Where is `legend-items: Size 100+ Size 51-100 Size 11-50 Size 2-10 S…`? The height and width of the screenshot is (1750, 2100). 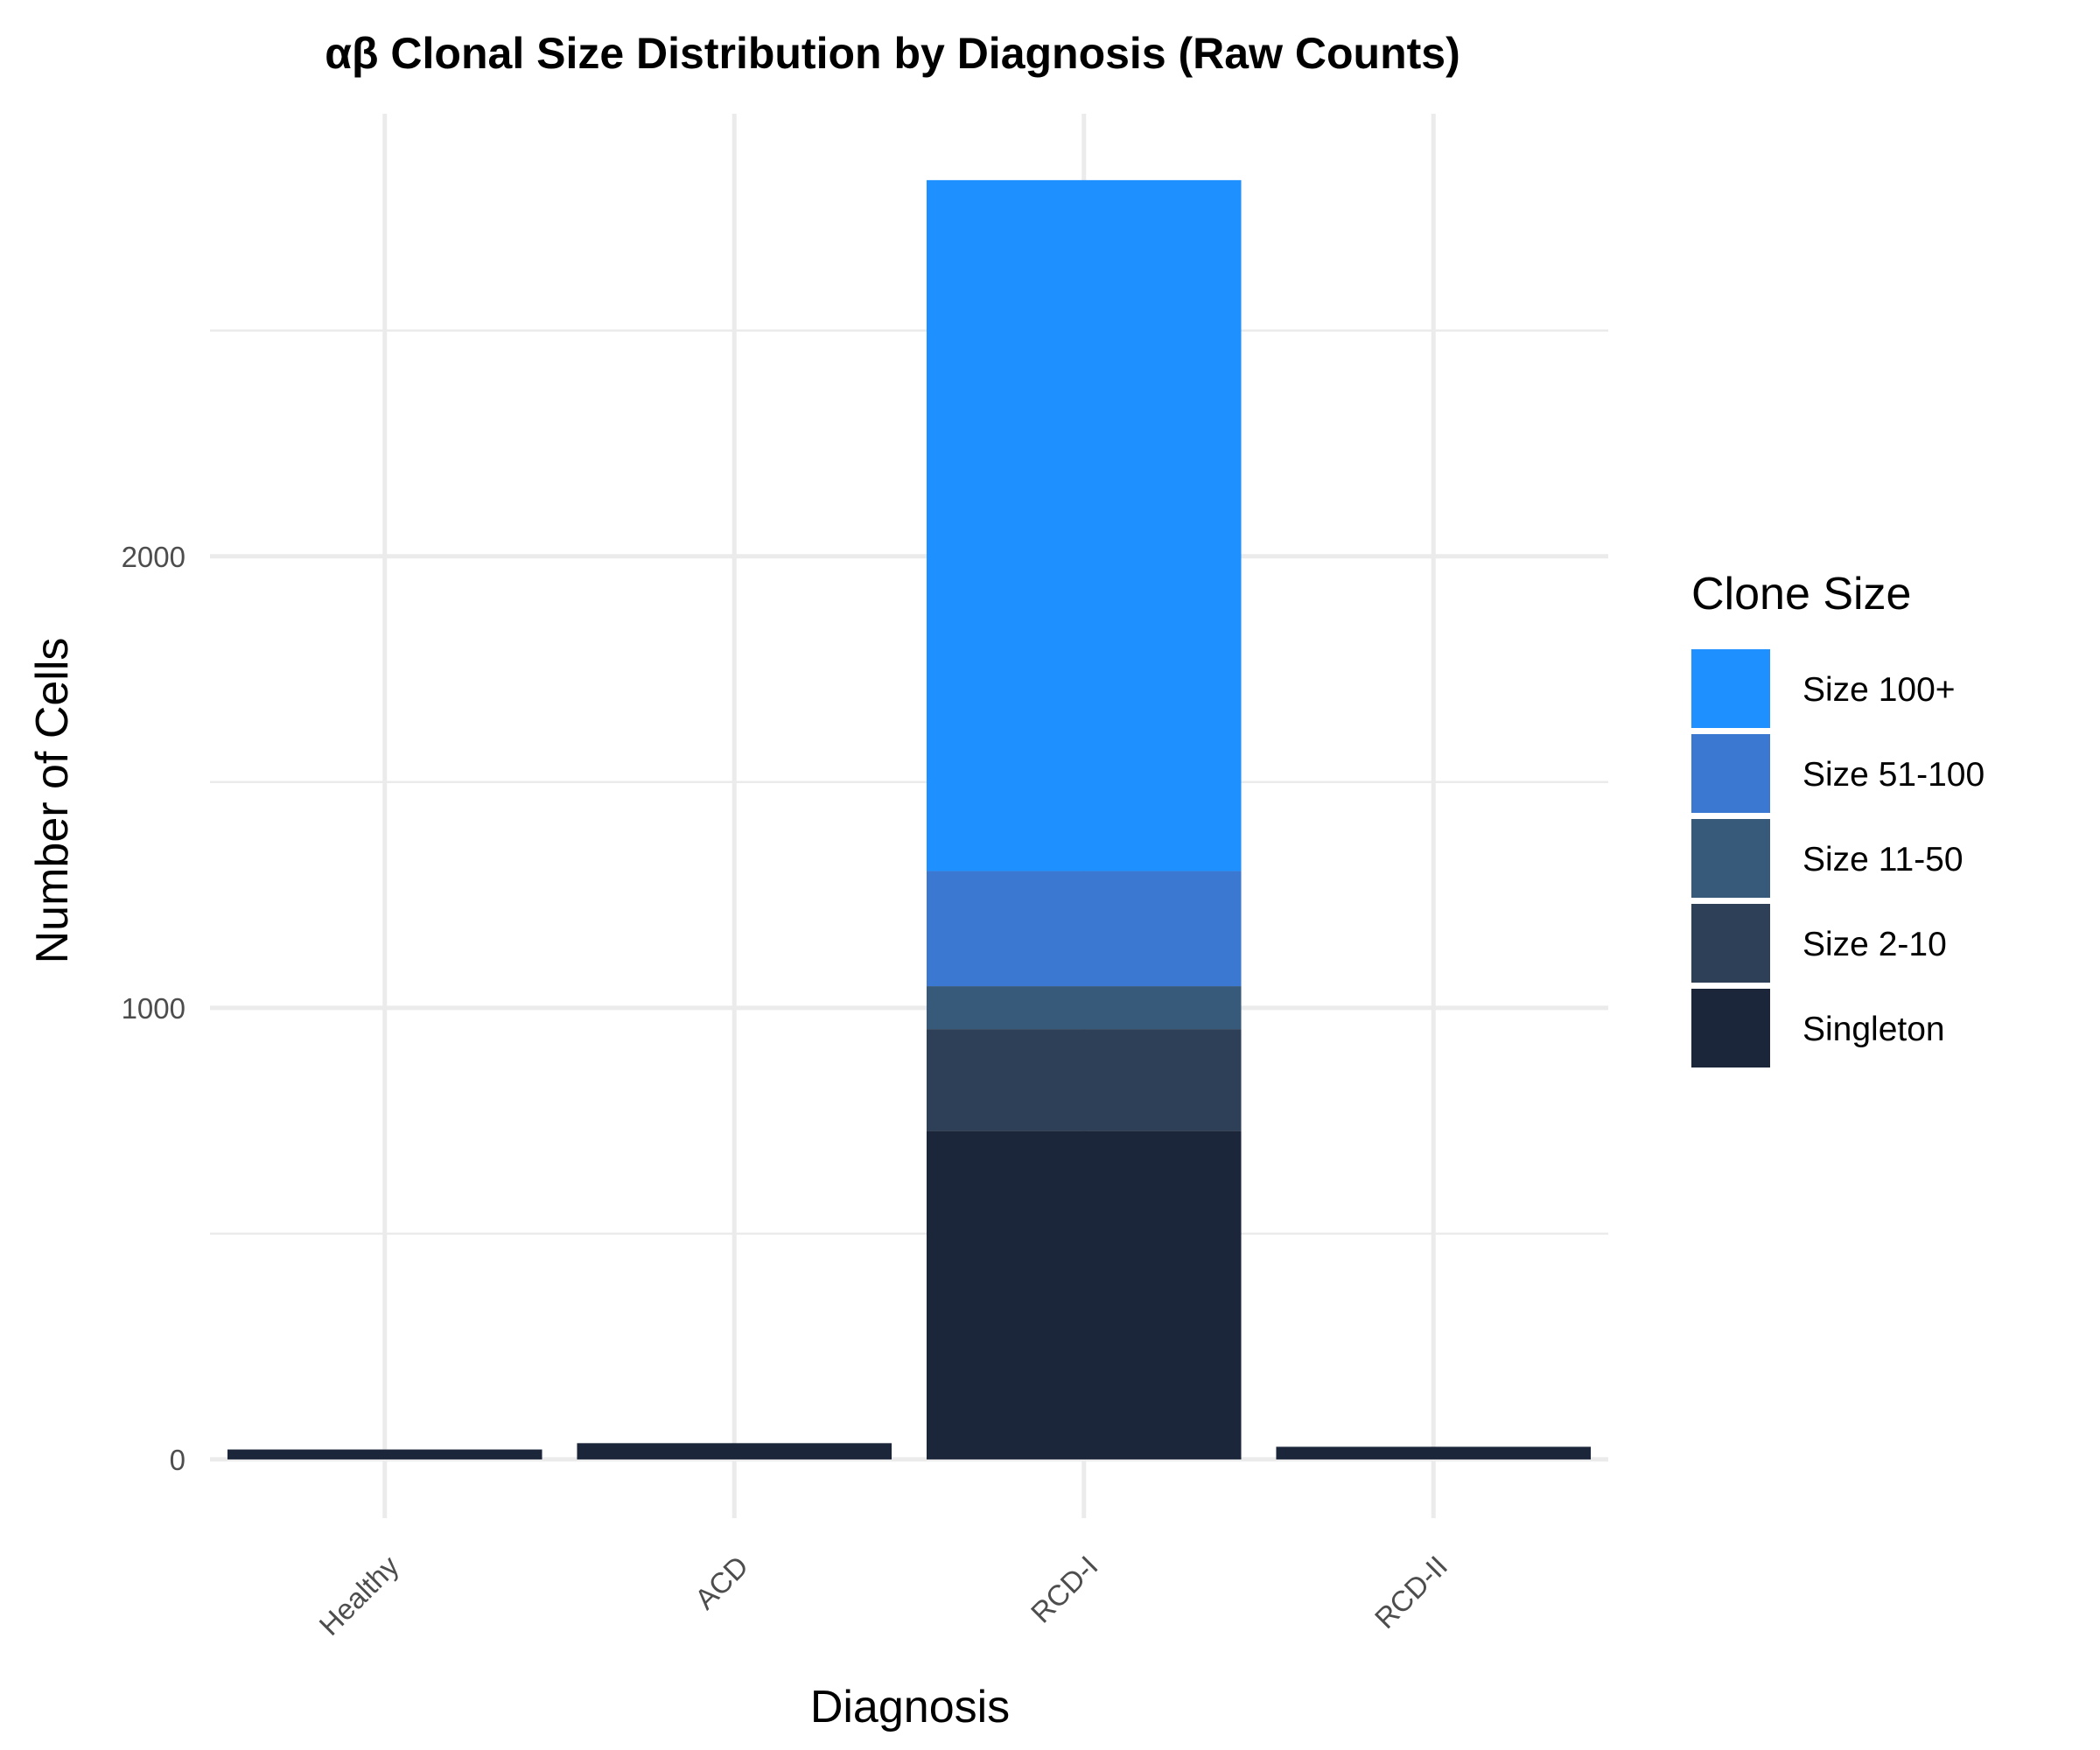
legend-items: Size 100+ Size 51-100 Size 11-50 Size 2-10 S… is located at coordinates (1837, 858).